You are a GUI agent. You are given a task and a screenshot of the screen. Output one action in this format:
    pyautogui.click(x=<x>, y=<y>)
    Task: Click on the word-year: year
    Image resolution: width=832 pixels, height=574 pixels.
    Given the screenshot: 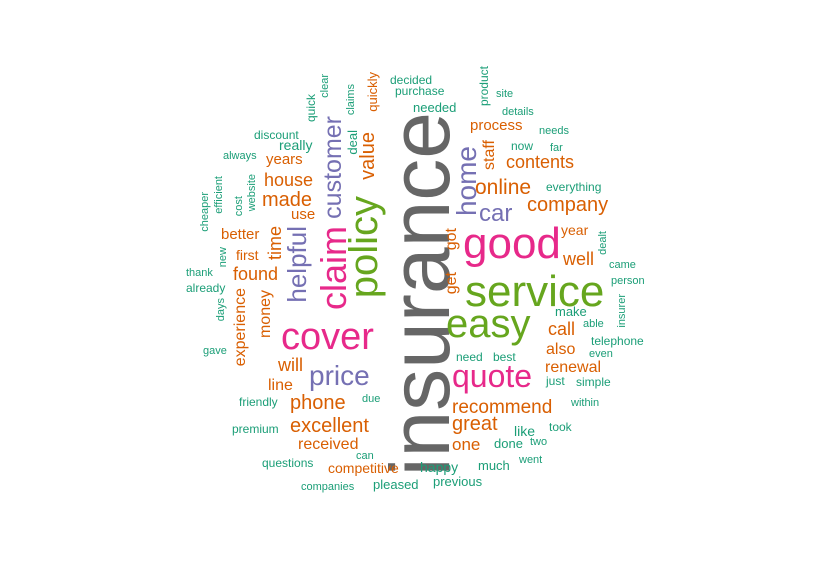 What is the action you would take?
    pyautogui.click(x=575, y=230)
    